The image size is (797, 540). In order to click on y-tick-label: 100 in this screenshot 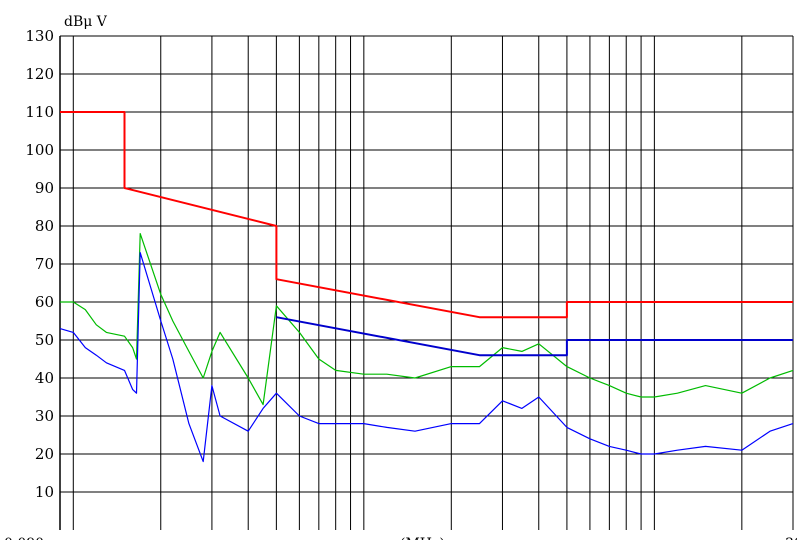, I will do `click(39, 150)`.